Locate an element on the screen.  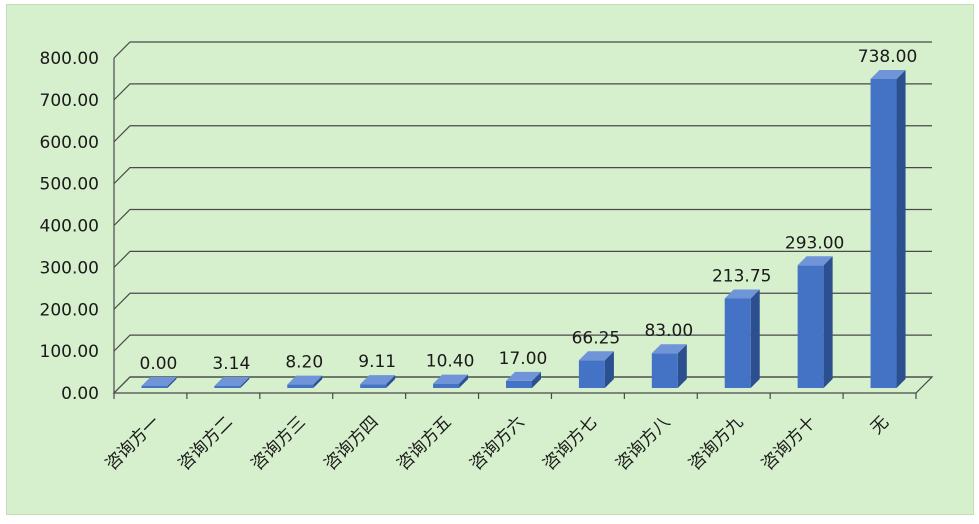
data-label: 83.00 is located at coordinates (668, 331).